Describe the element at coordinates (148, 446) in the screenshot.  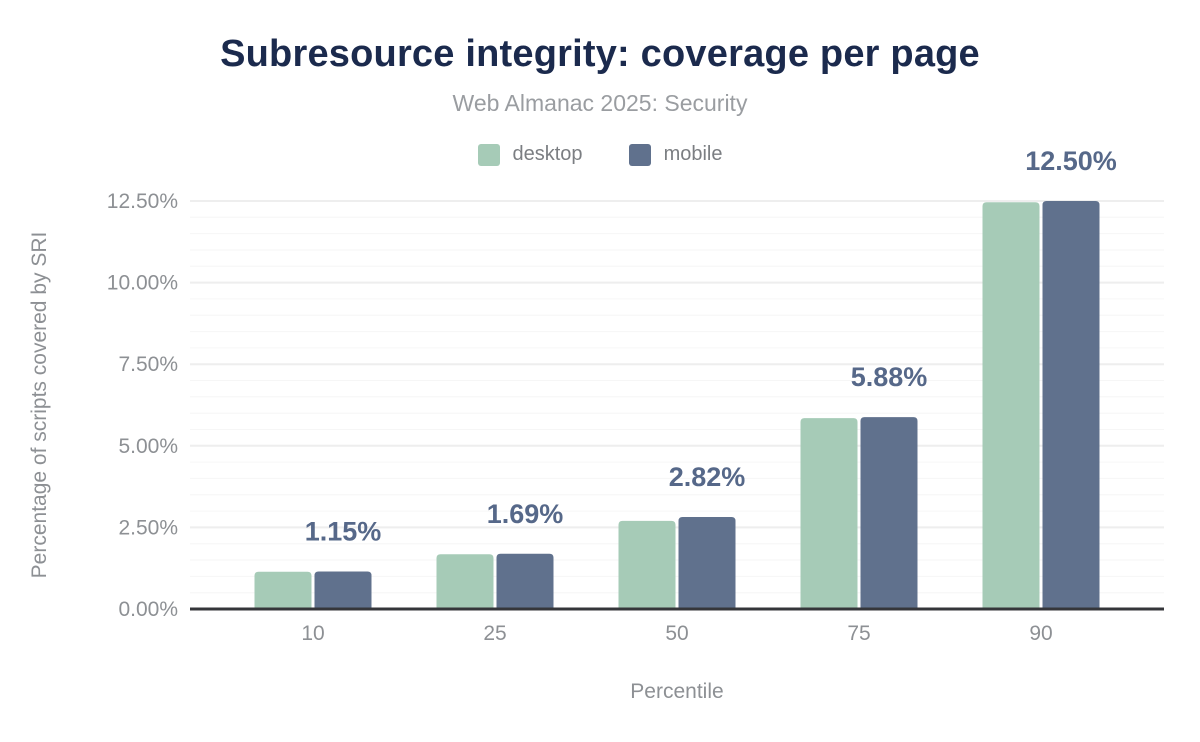
I see `y-tick-label: 5.00%` at that location.